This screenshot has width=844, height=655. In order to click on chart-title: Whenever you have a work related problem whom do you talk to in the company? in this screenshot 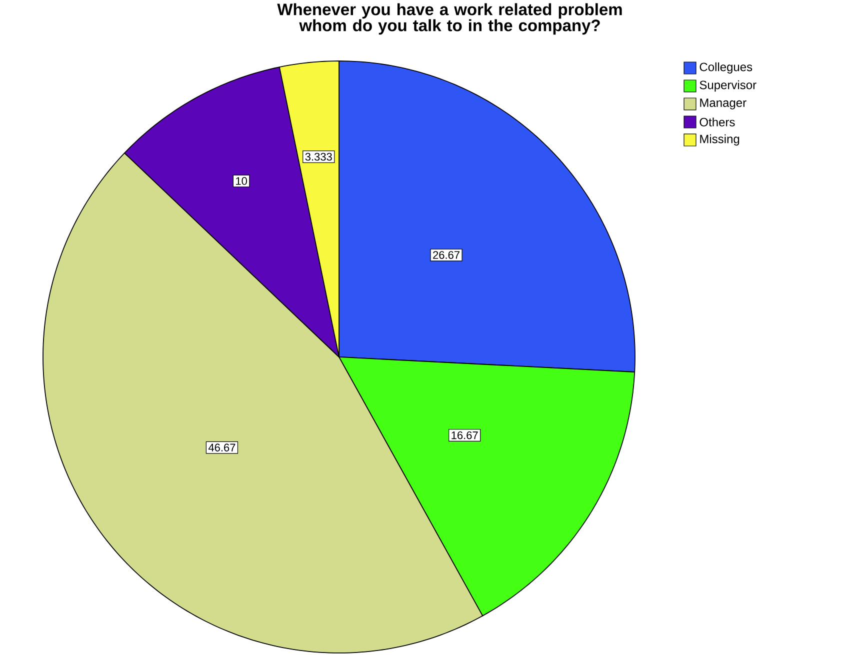, I will do `click(449, 19)`.